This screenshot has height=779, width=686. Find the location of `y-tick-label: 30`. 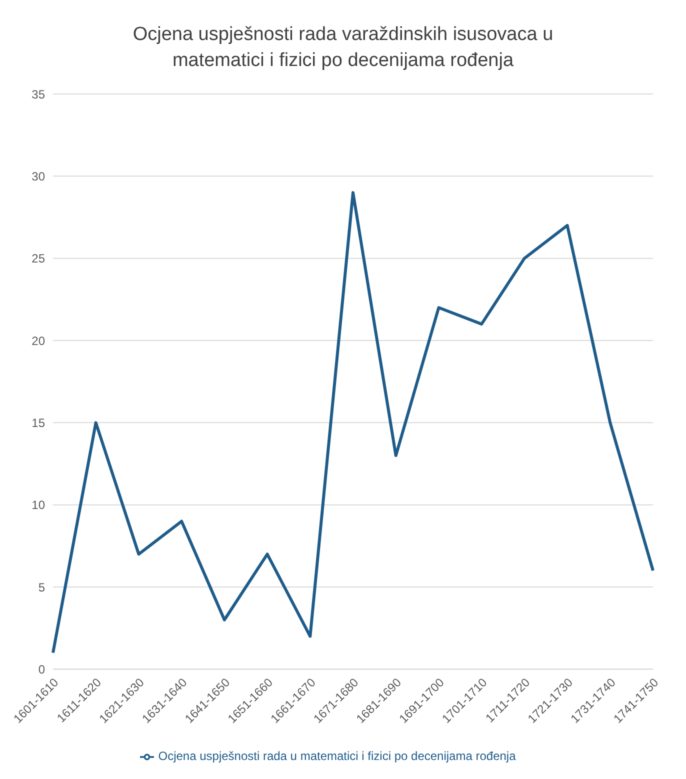

y-tick-label: 30 is located at coordinates (39, 176).